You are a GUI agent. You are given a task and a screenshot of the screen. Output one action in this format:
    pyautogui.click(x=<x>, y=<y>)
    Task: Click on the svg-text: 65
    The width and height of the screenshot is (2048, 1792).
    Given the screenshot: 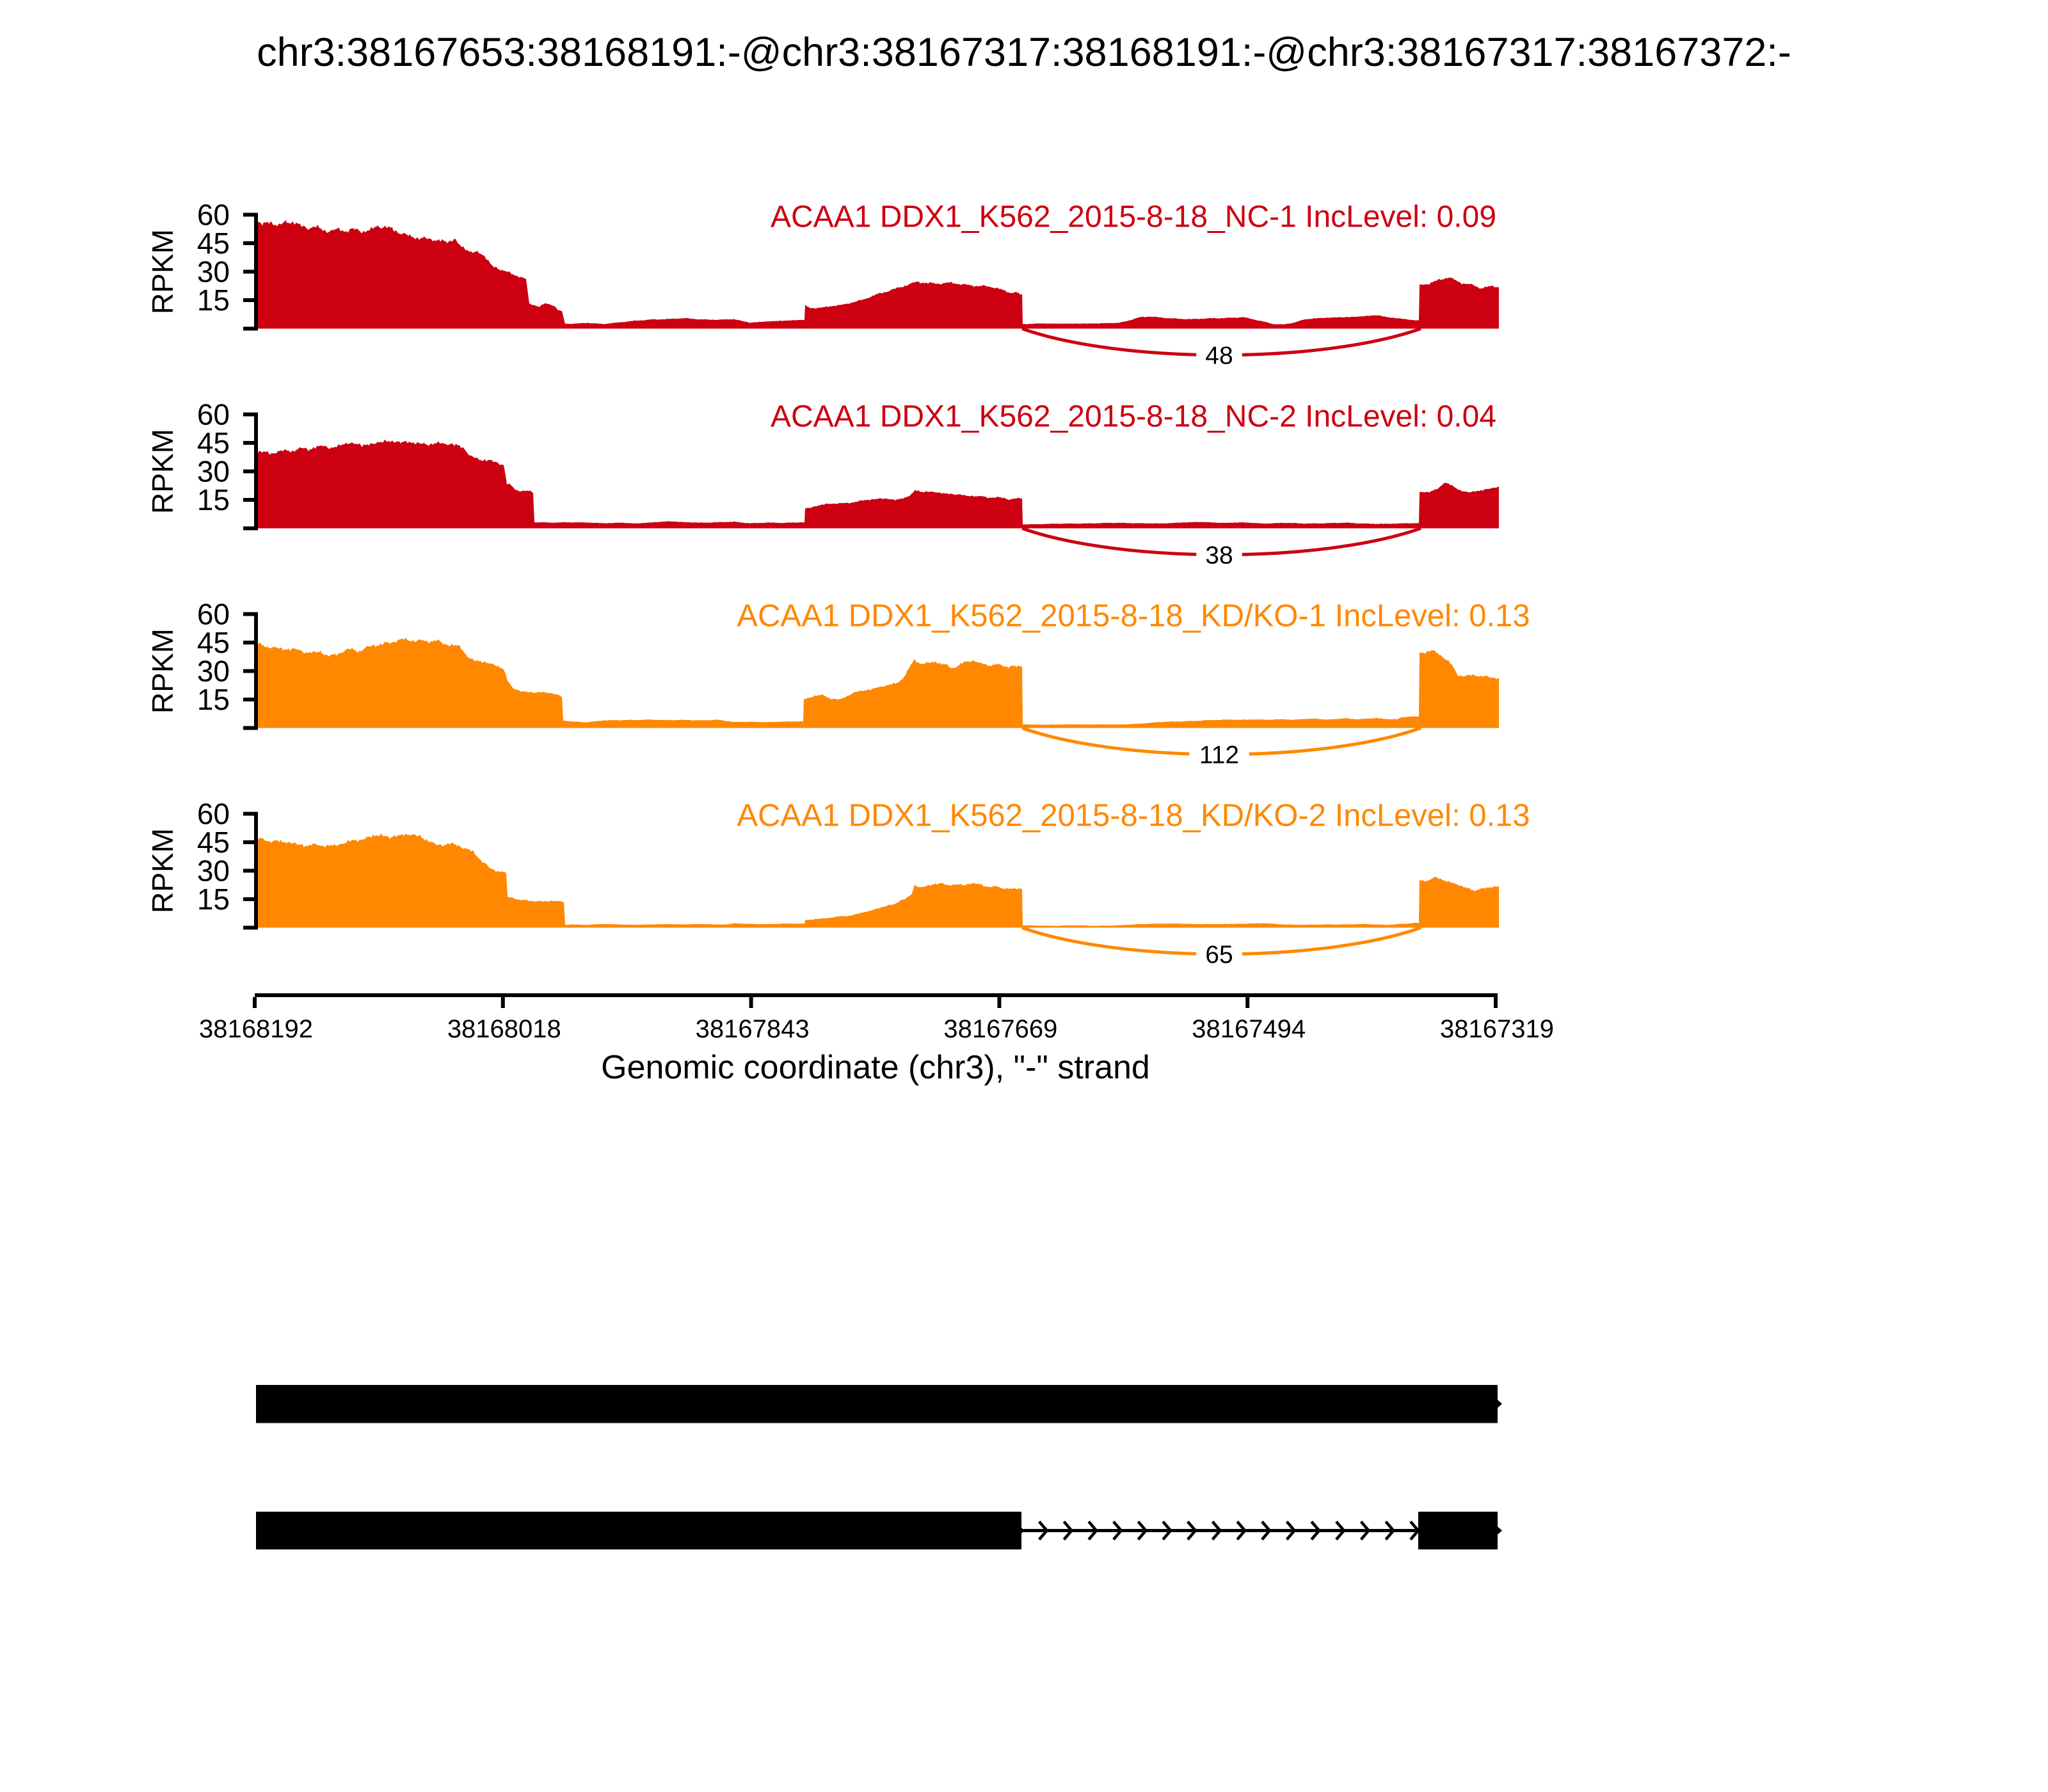 What is the action you would take?
    pyautogui.click(x=1219, y=955)
    